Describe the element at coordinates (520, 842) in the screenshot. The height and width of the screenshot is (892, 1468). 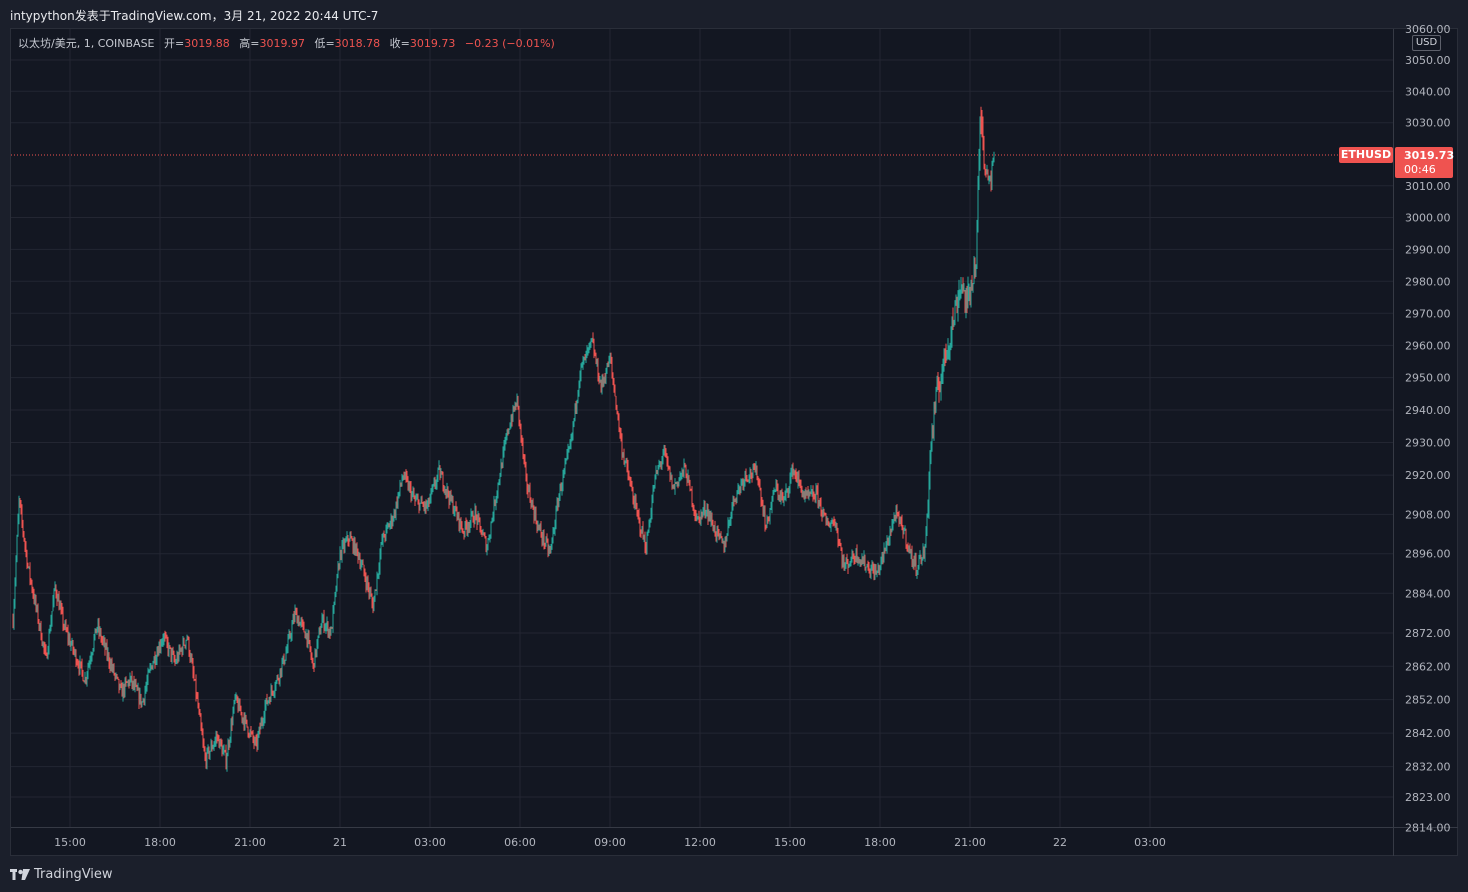
I see `time-tick-label: 06:00` at that location.